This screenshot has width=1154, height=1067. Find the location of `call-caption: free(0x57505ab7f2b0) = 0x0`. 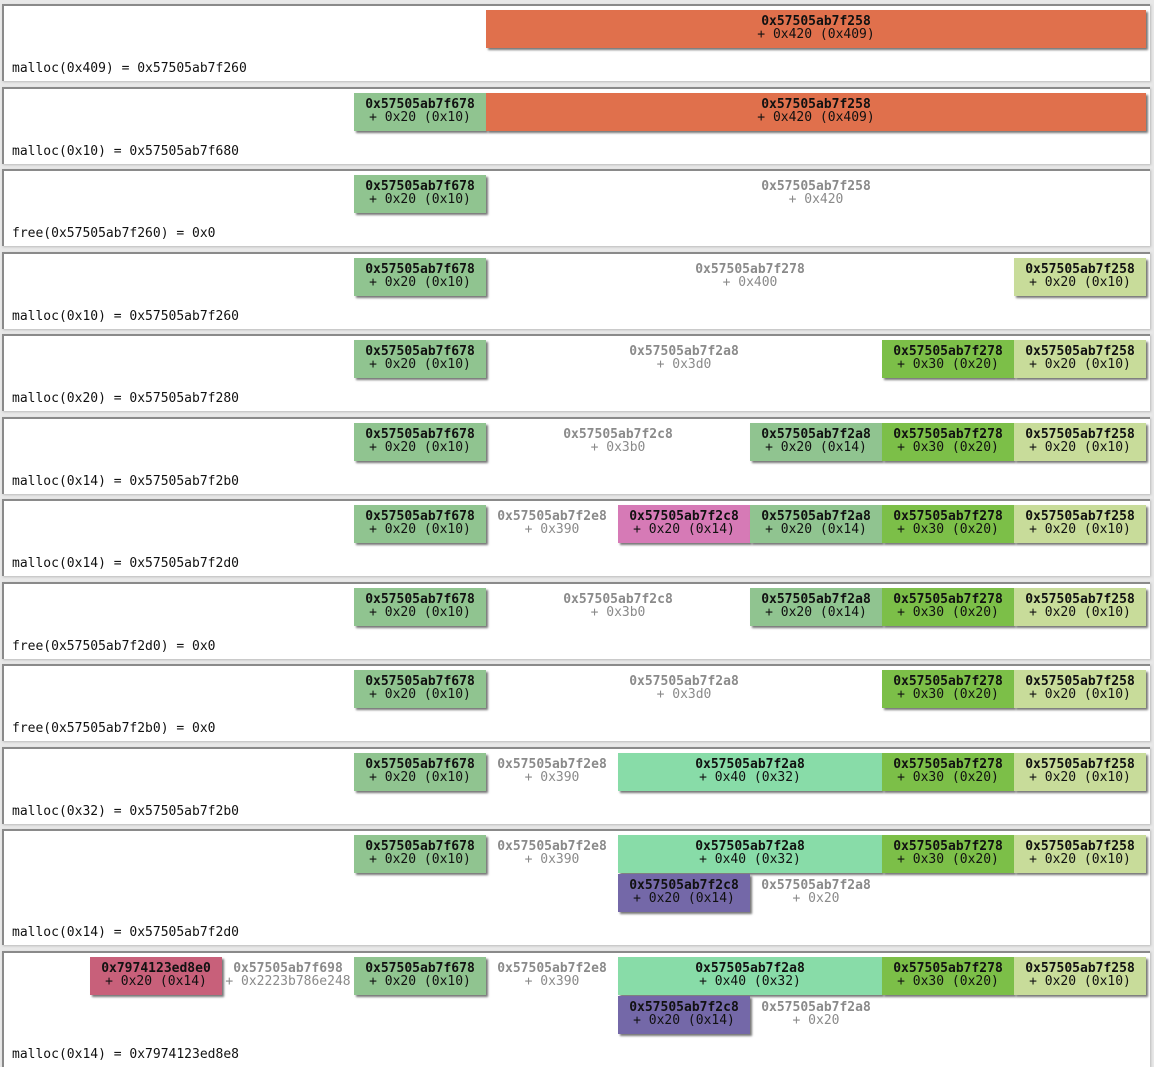

call-caption: free(0x57505ab7f2b0) = 0x0 is located at coordinates (114, 728).